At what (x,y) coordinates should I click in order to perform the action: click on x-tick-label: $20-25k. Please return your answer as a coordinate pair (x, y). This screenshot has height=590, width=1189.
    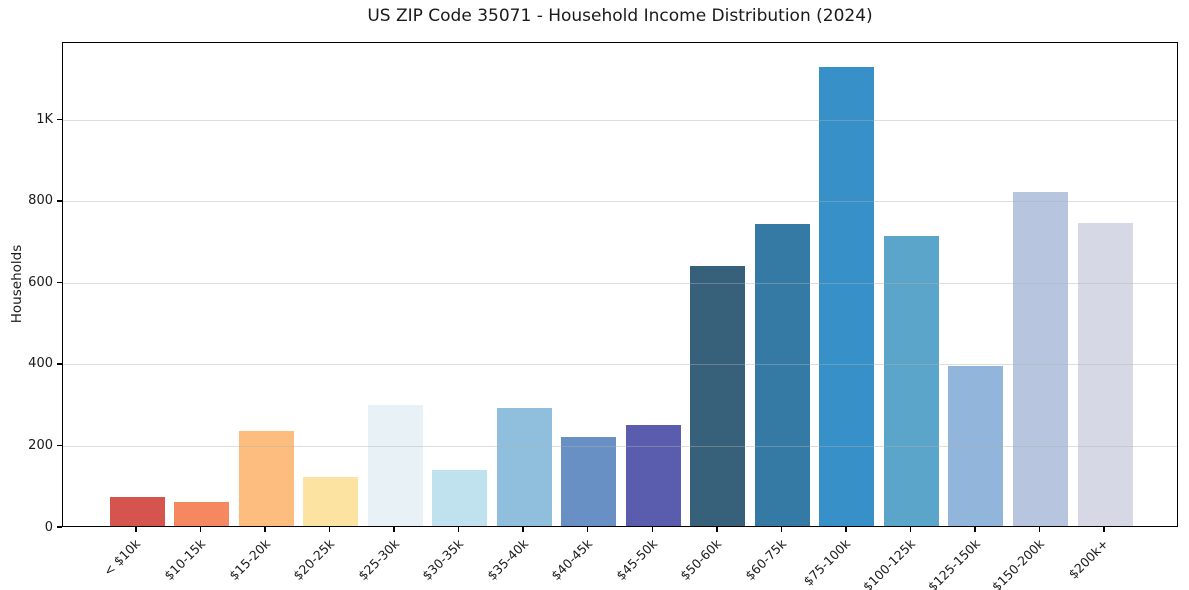
    Looking at the image, I should click on (314, 560).